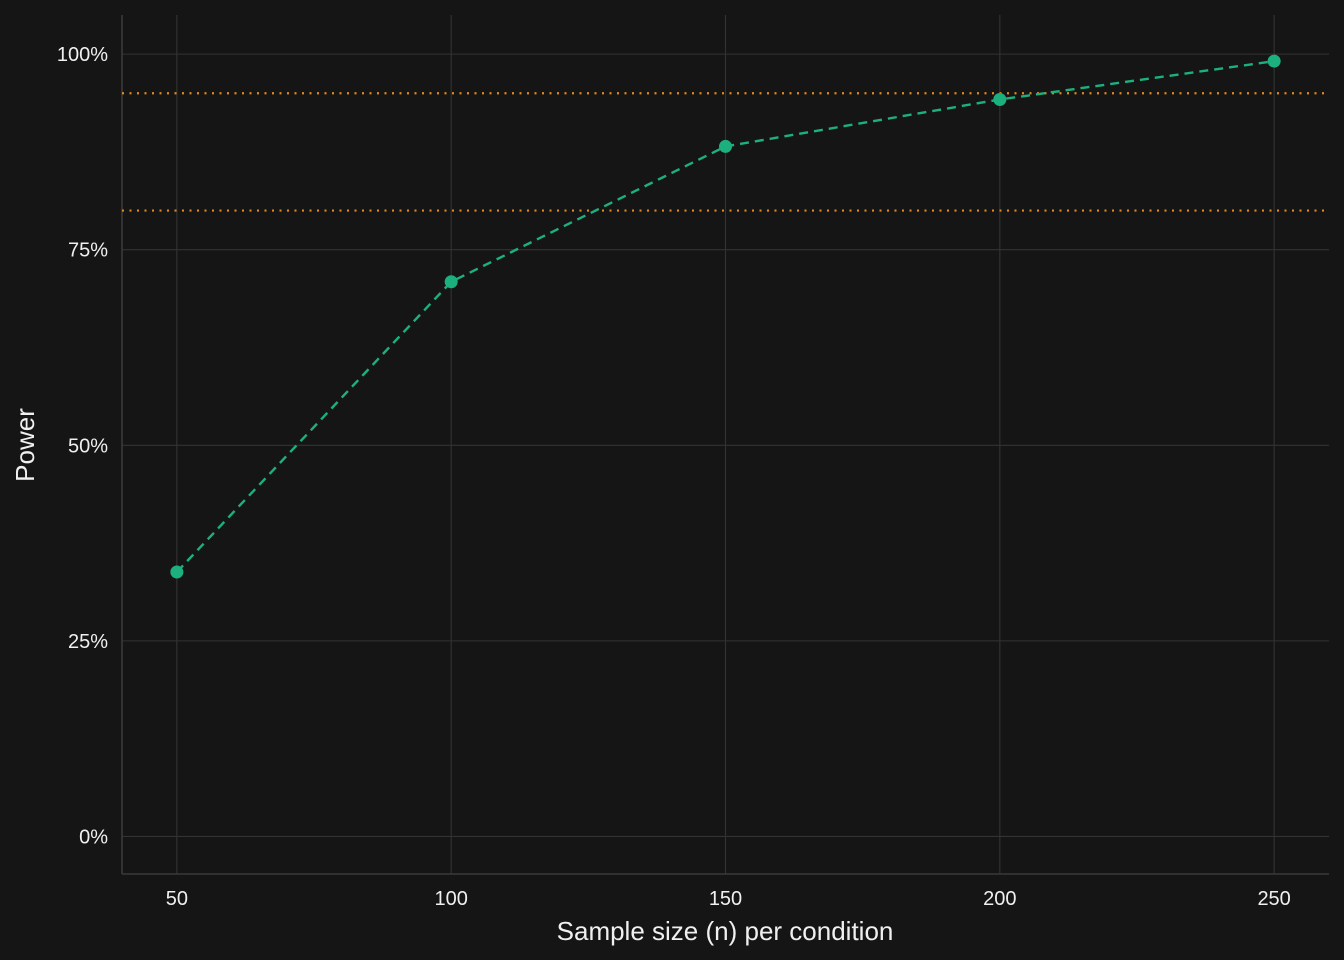 The width and height of the screenshot is (1344, 960). Describe the element at coordinates (82, 55) in the screenshot. I see `y-tick-label-4: 100%` at that location.